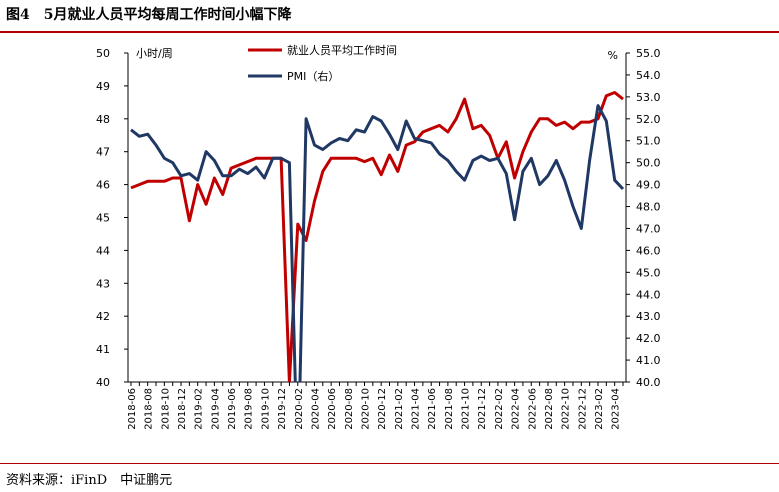  Describe the element at coordinates (149, 409) in the screenshot. I see `x-tick-label: 2018-08` at that location.